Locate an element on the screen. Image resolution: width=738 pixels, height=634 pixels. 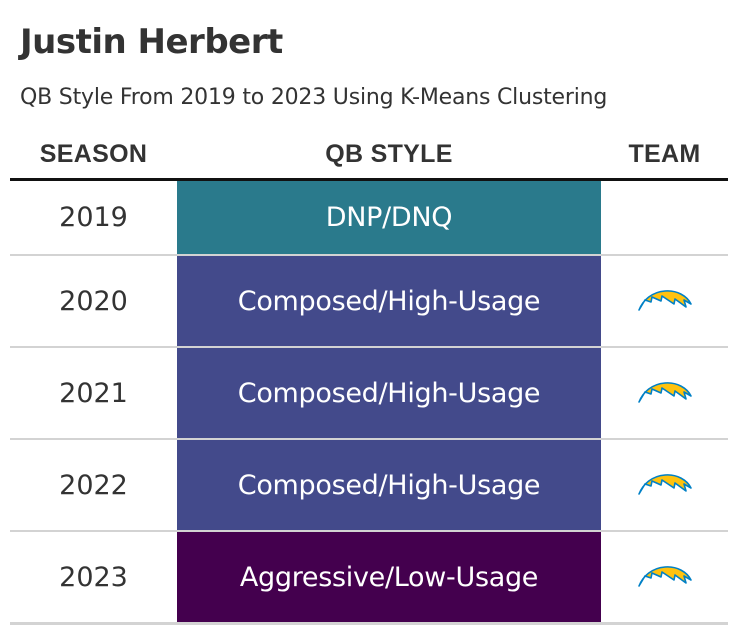
season-cell: 2020 is located at coordinates (93, 301).